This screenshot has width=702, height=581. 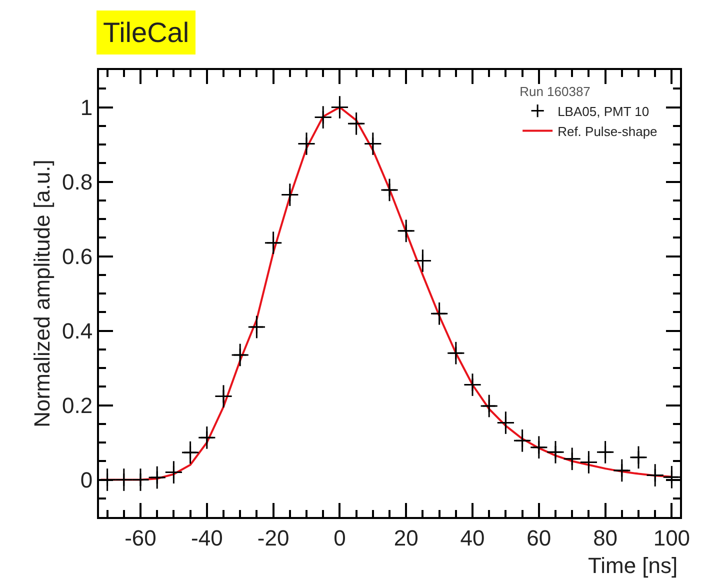 I want to click on y-axis-title: Normalized amplitude [a.u.], so click(x=41, y=294).